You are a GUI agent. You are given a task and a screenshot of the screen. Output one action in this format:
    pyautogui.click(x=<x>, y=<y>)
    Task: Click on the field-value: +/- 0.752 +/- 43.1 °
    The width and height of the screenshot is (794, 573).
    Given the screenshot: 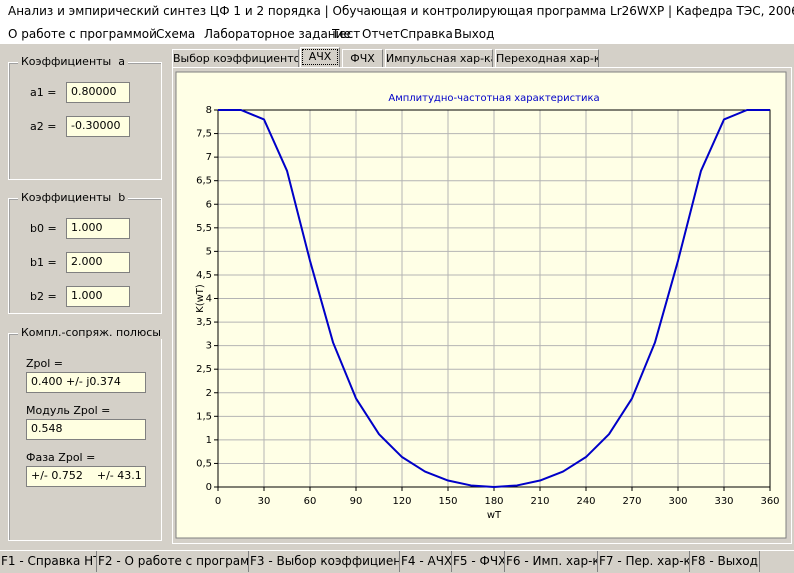 What is the action you would take?
    pyautogui.click(x=86, y=476)
    